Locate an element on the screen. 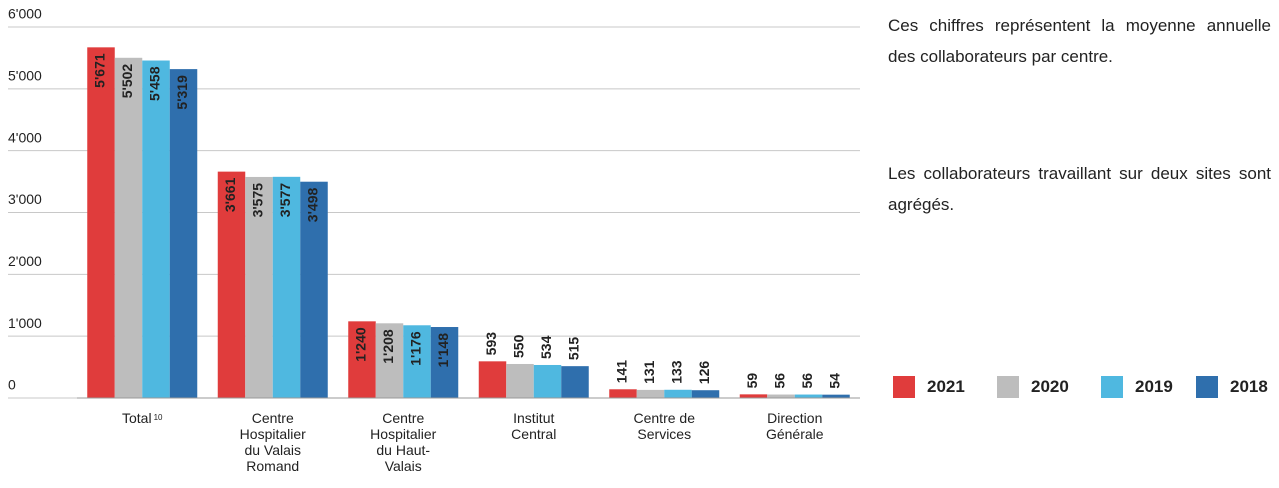 Image resolution: width=1279 pixels, height=488 pixels. value-label: 3'498 is located at coordinates (313, 205).